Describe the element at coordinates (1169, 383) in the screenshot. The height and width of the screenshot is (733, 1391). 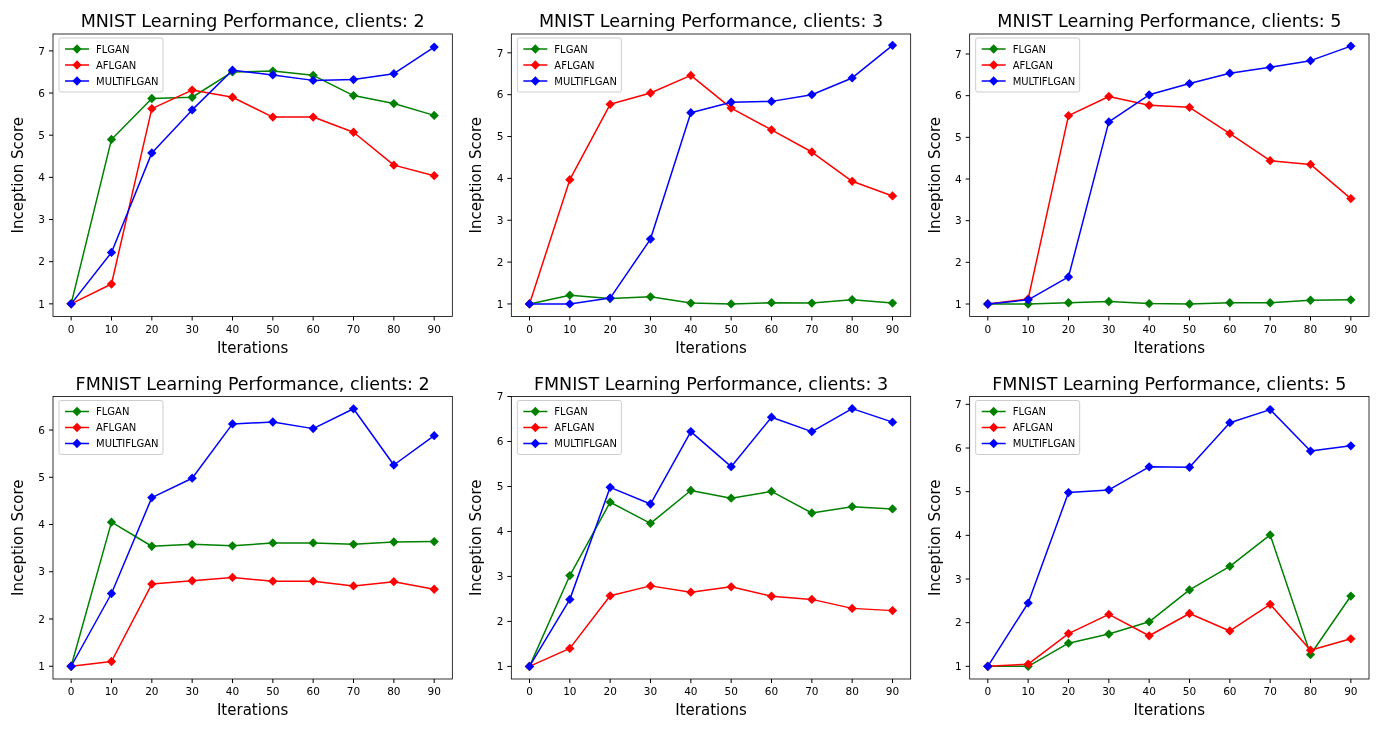
I see `chart-title: FMNIST Learning Performance, clients: 5` at that location.